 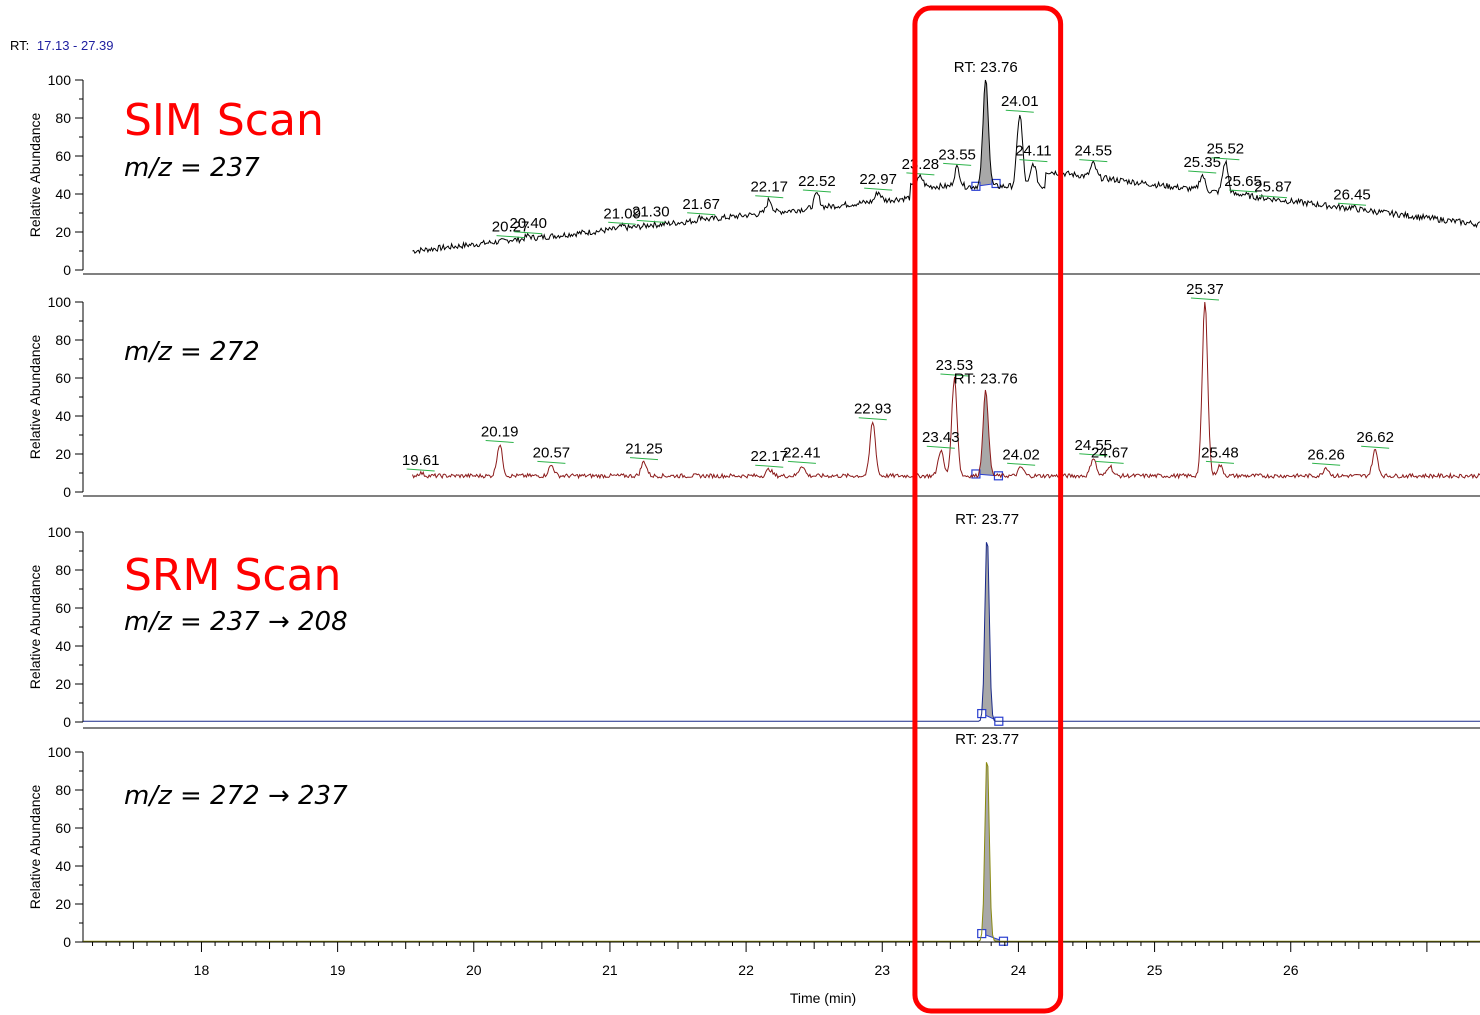 I want to click on peak-label: 26.62, so click(x=1375, y=437).